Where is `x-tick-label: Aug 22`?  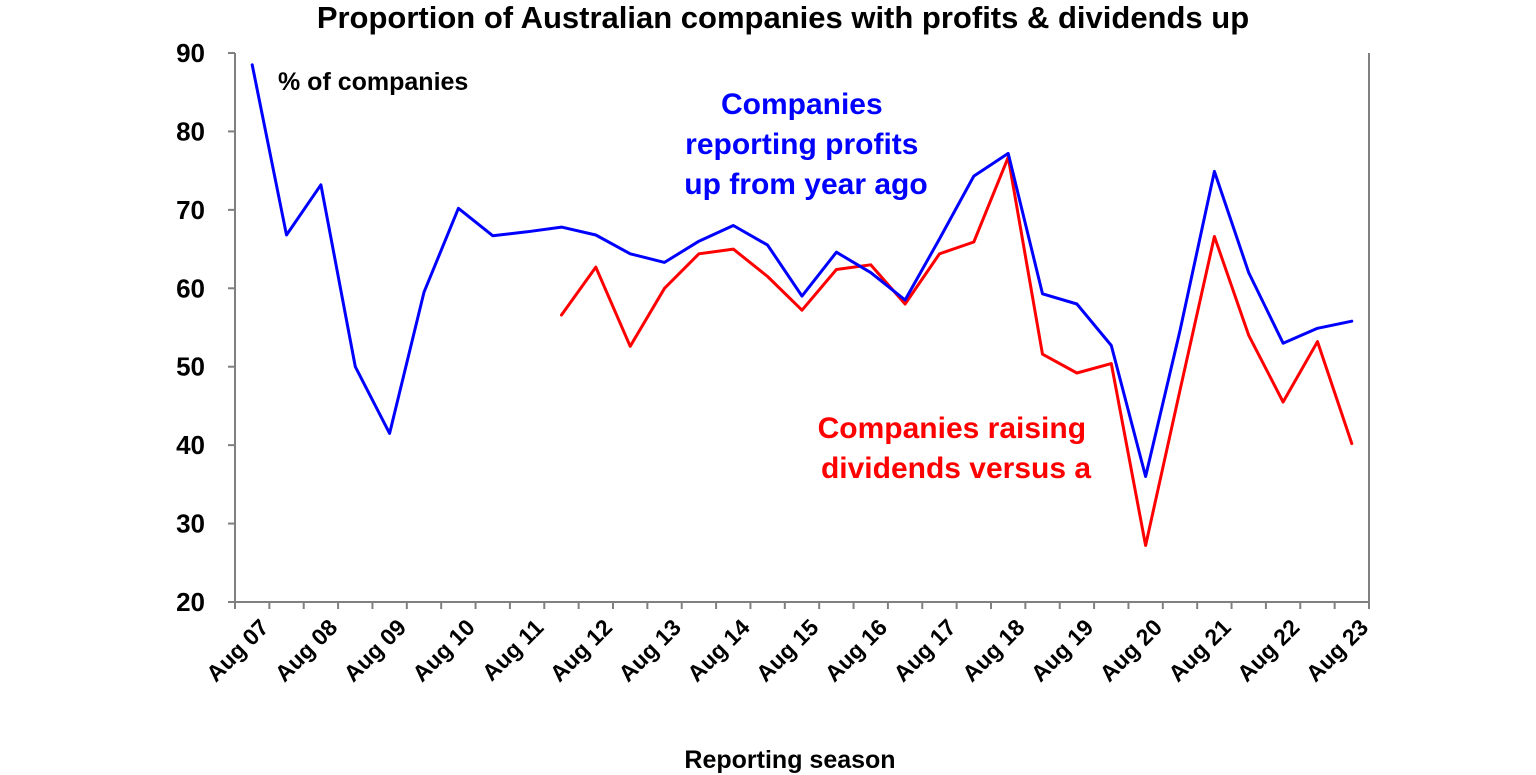
x-tick-label: Aug 22 is located at coordinates (1268, 650).